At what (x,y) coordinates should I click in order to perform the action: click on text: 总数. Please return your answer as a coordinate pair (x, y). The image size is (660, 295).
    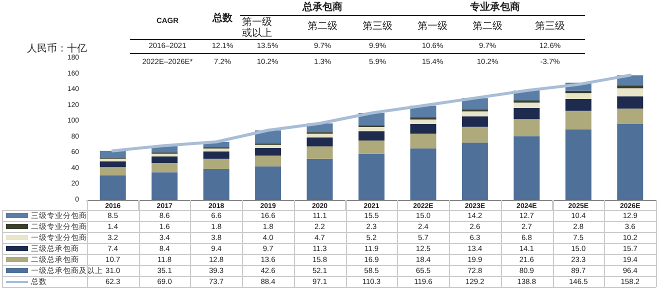
    Looking at the image, I should click on (222, 18).